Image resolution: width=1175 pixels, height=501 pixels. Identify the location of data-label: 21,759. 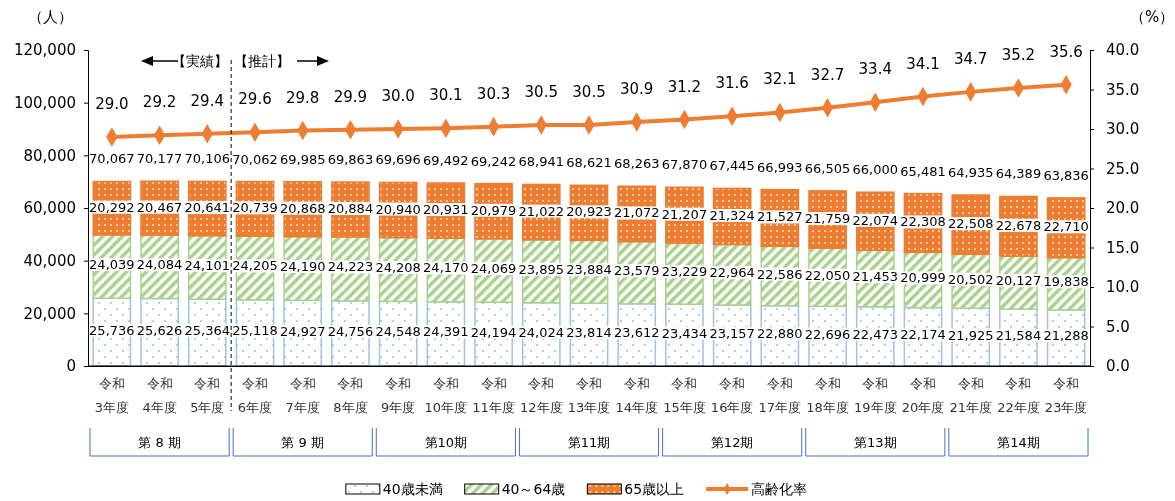
(827, 219).